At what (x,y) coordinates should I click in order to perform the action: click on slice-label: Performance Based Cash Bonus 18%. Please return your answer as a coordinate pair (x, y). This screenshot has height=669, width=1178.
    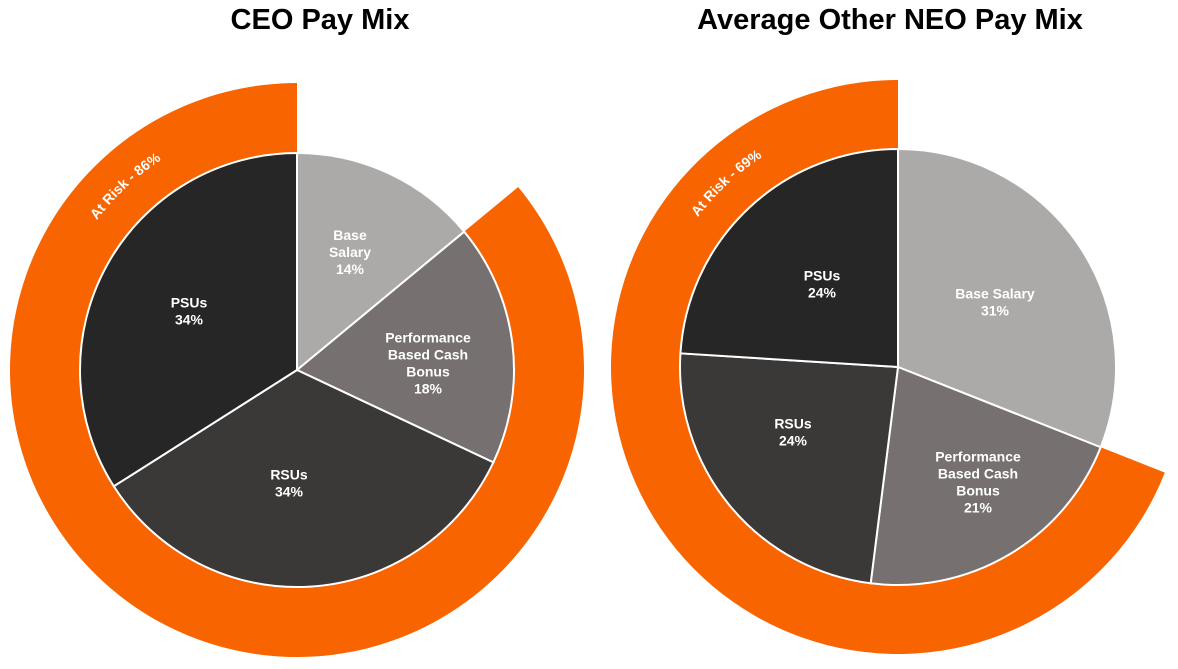
    Looking at the image, I should click on (428, 363).